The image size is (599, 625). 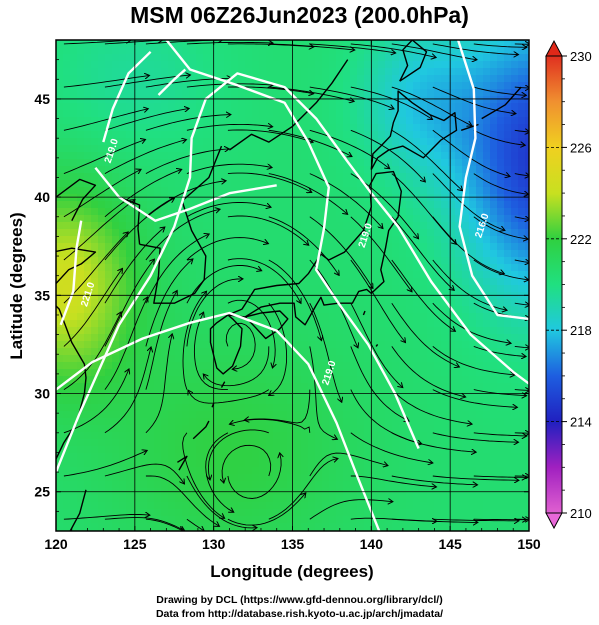 I want to click on colorbar-ticks: 230 226 222 218 214 210, so click(x=569, y=285).